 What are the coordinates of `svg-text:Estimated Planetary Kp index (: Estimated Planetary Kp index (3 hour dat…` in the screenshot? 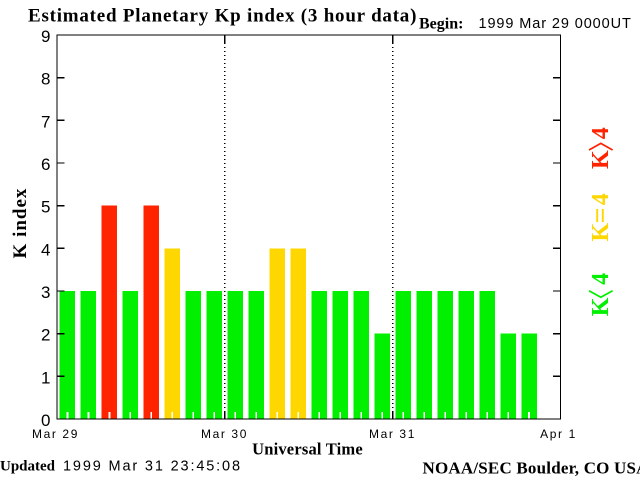 It's located at (222, 16).